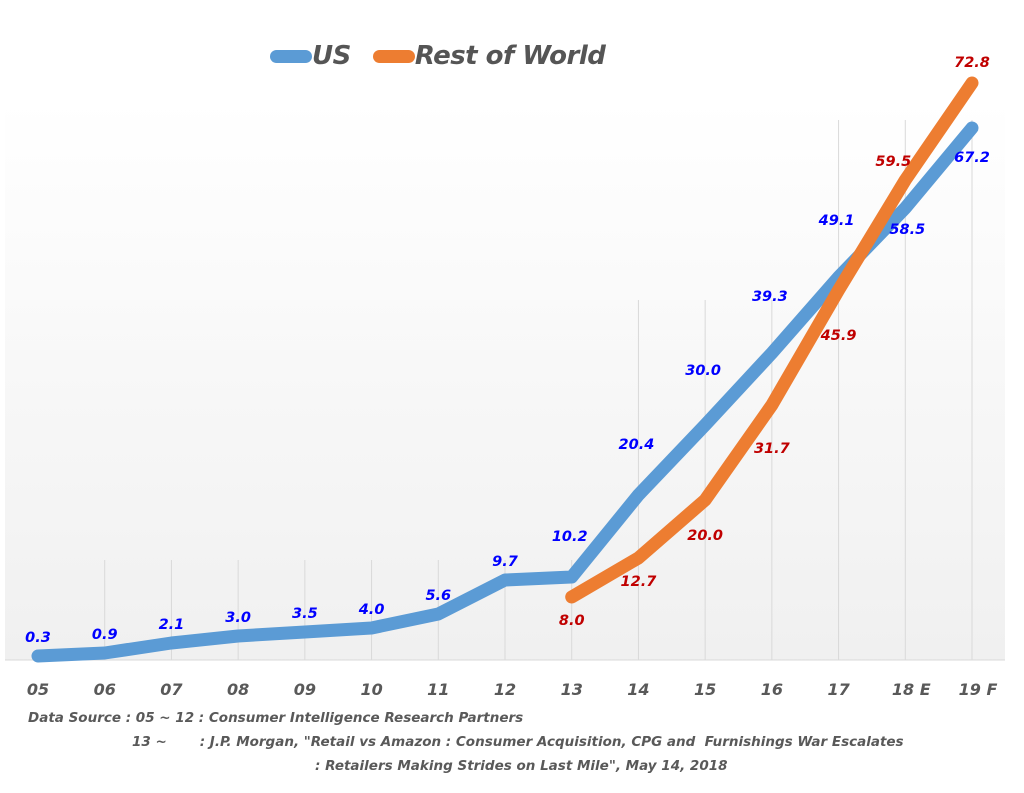 The width and height of the screenshot is (1024, 793). What do you see at coordinates (331, 56) in the screenshot?
I see `legend-label-us: US` at bounding box center [331, 56].